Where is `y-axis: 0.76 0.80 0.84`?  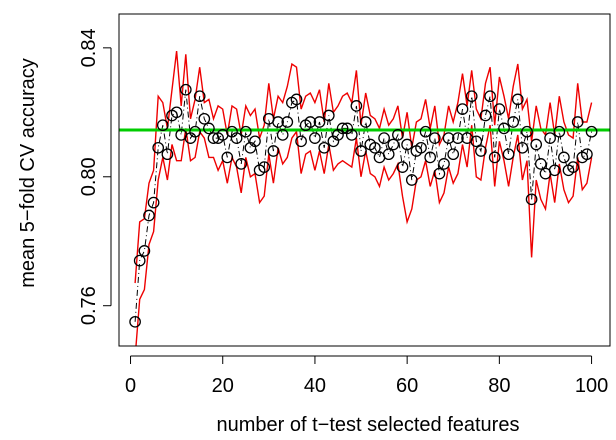
y-axis: 0.76 0.80 0.84 is located at coordinates (95, 176).